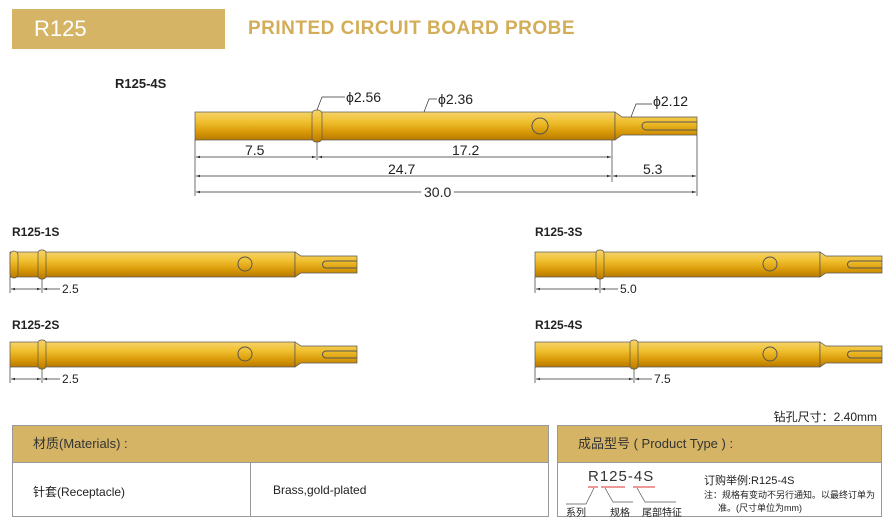 The width and height of the screenshot is (889, 521). What do you see at coordinates (662, 379) in the screenshot?
I see `variant-dimension: 7.5` at bounding box center [662, 379].